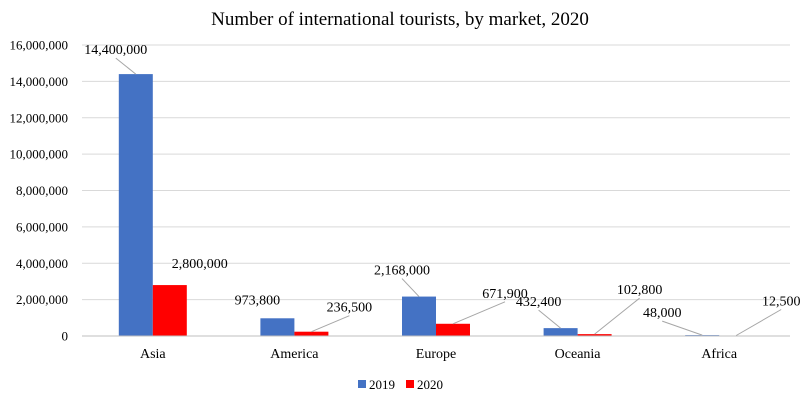 This screenshot has height=403, width=800. What do you see at coordinates (505, 294) in the screenshot?
I see `data-label: 671,900` at bounding box center [505, 294].